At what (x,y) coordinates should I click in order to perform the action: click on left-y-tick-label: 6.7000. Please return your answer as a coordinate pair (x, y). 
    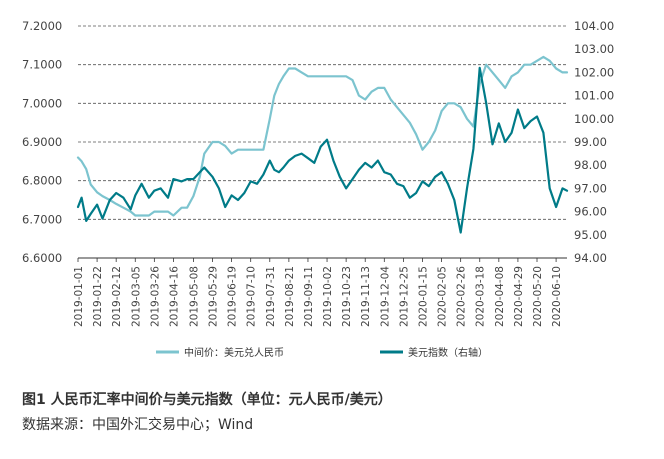
    Looking at the image, I should click on (42, 219).